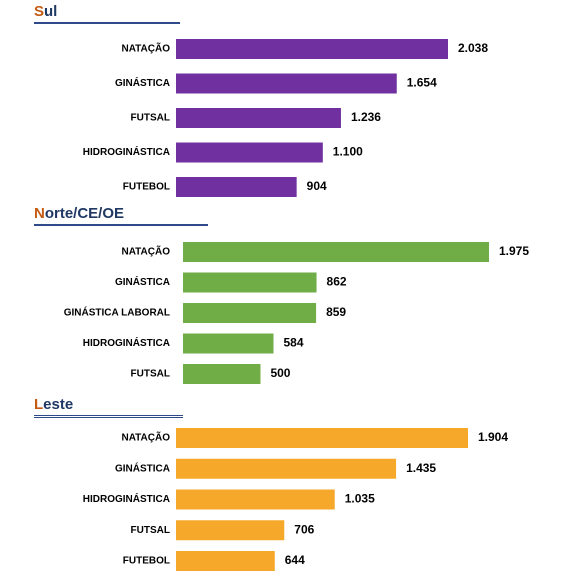 Image resolution: width=561 pixels, height=571 pixels. What do you see at coordinates (280, 373) in the screenshot?
I see `value-label: 500` at bounding box center [280, 373].